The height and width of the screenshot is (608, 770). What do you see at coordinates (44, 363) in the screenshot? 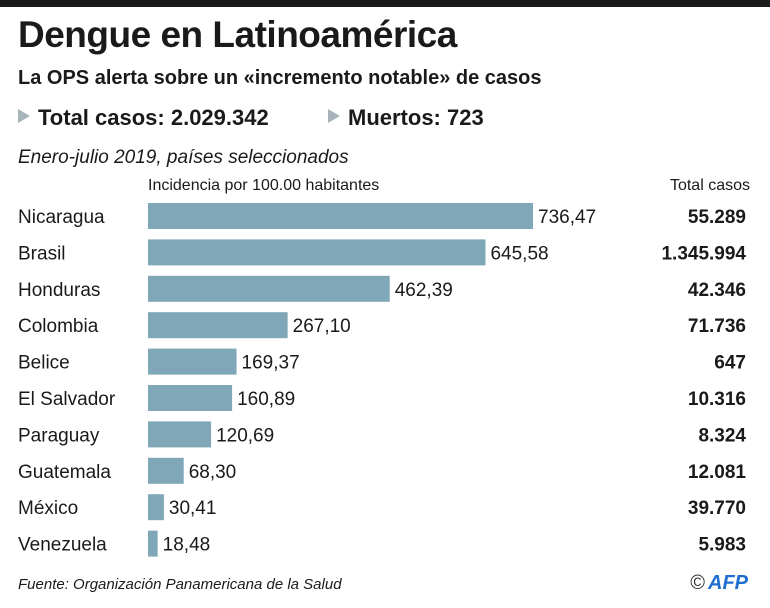
I see `category-label: Belice` at bounding box center [44, 363].